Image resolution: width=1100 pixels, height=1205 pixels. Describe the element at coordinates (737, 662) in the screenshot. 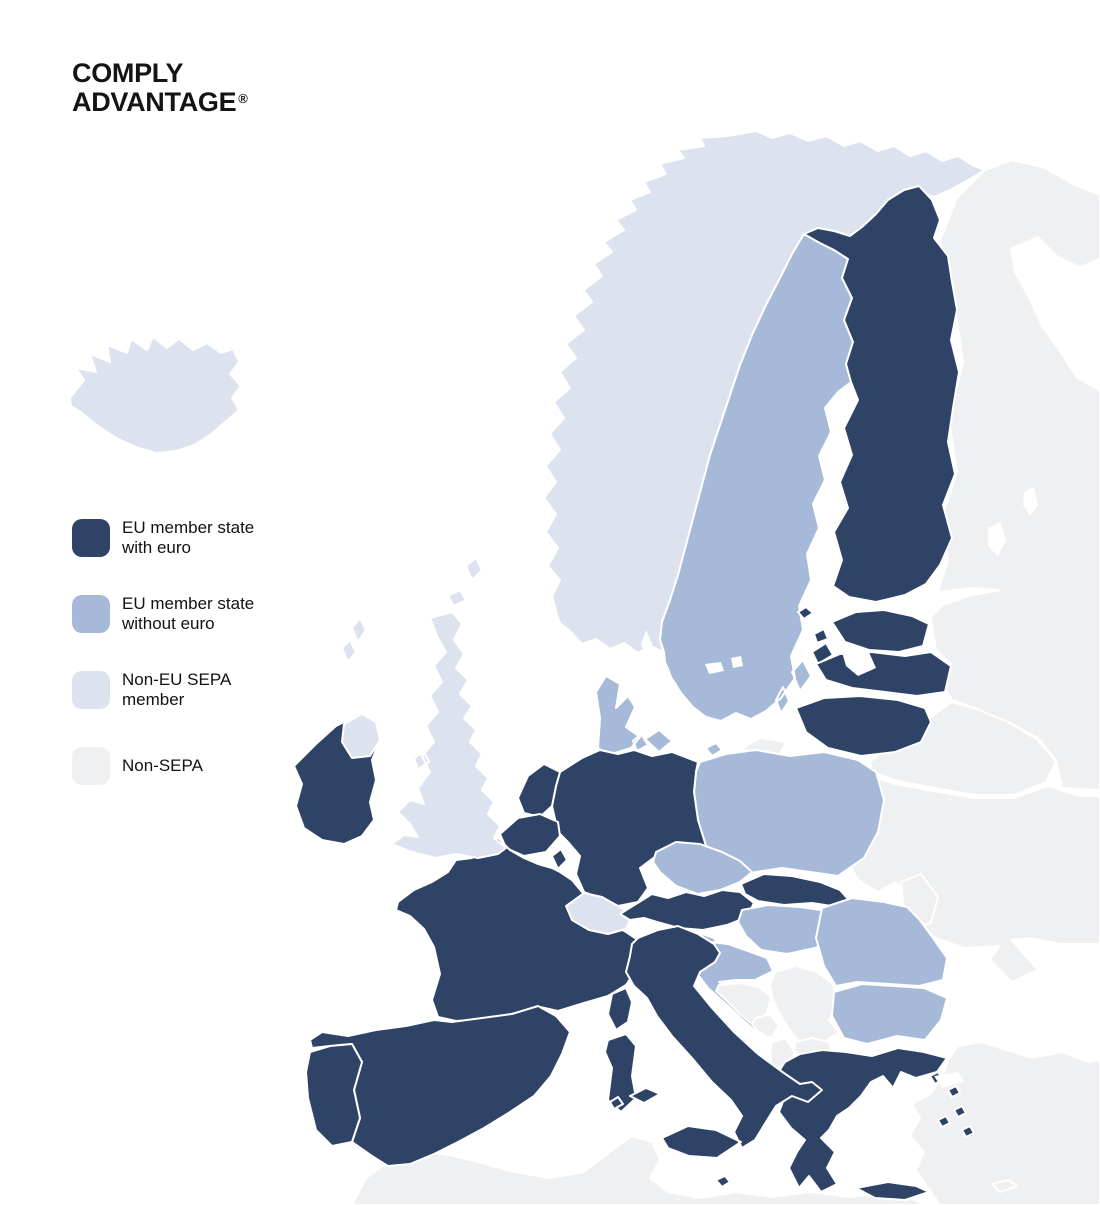

I see `sea-lake-vattern` at that location.